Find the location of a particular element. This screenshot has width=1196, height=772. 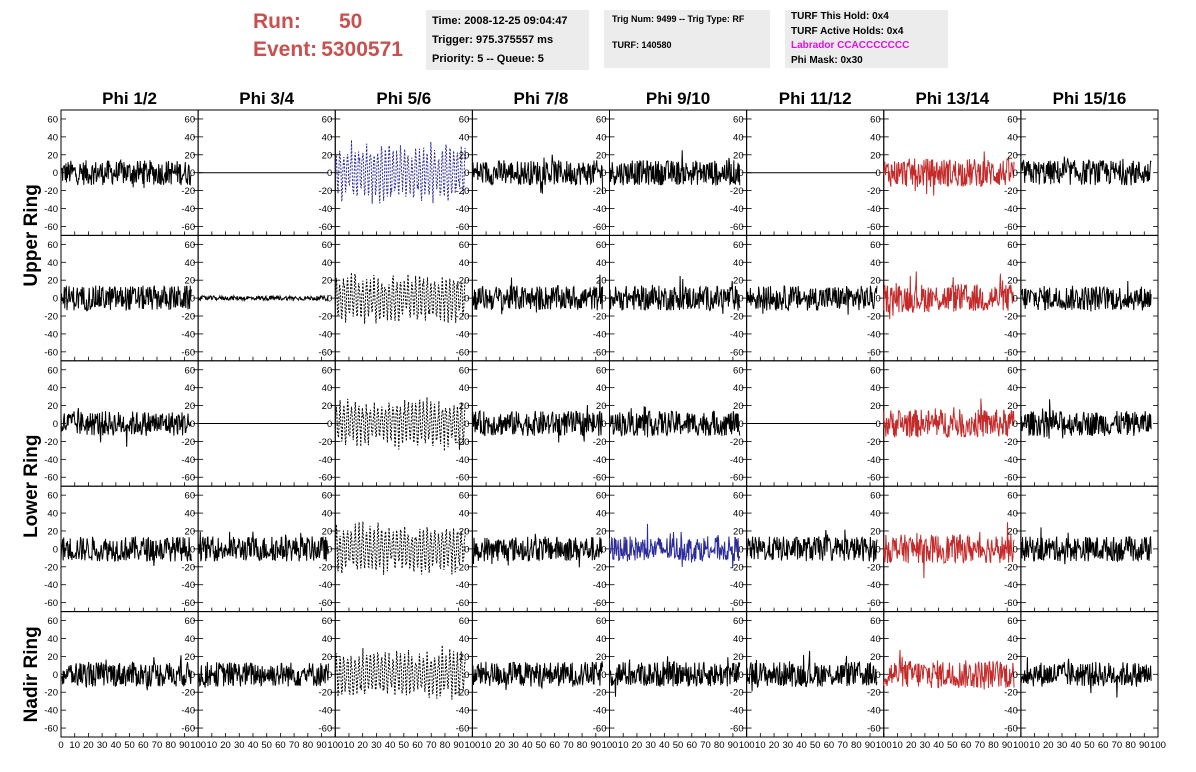

x-tick-label: 0 is located at coordinates (60, 745).